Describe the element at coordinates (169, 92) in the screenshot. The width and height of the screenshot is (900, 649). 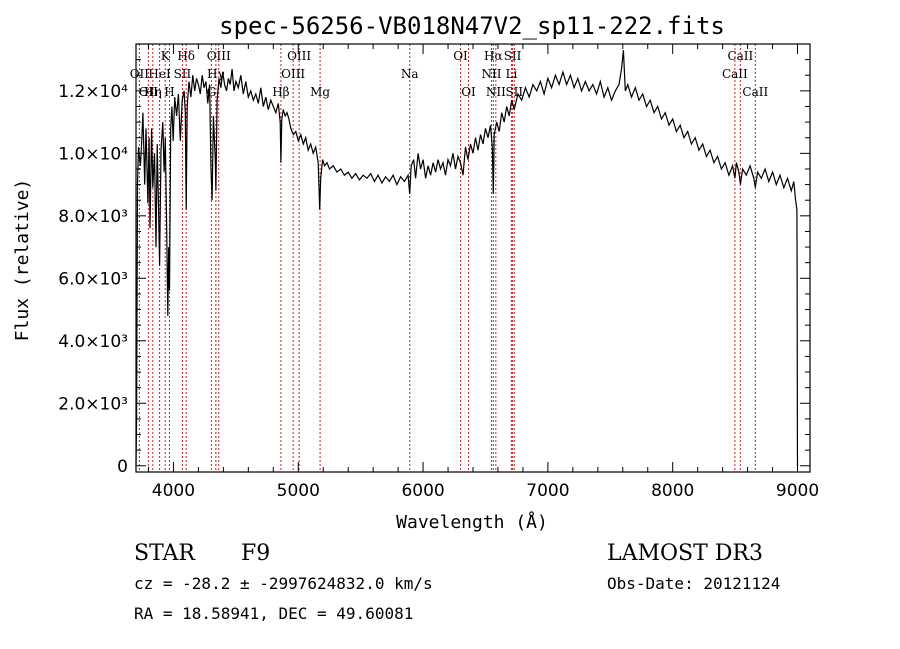
I see `spectral-line-label: H` at that location.